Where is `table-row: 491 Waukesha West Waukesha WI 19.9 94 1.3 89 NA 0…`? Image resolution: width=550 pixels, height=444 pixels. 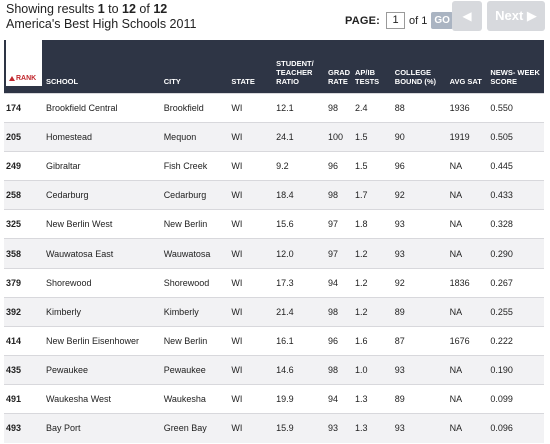 table-row: 491 Waukesha West Waukesha WI 19.9 94 1.3 89 NA 0… is located at coordinates (274, 398).